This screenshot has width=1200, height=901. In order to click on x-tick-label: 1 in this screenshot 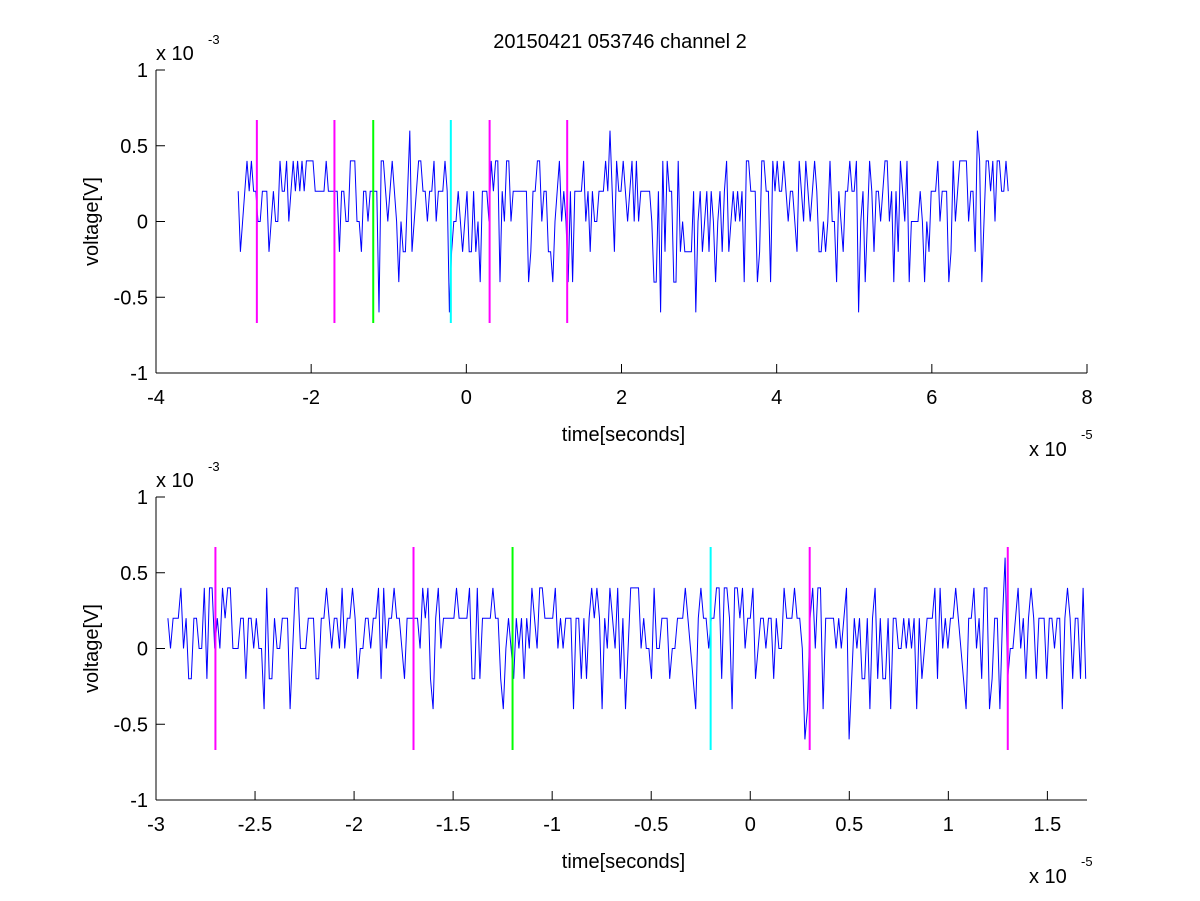, I will do `click(948, 825)`.